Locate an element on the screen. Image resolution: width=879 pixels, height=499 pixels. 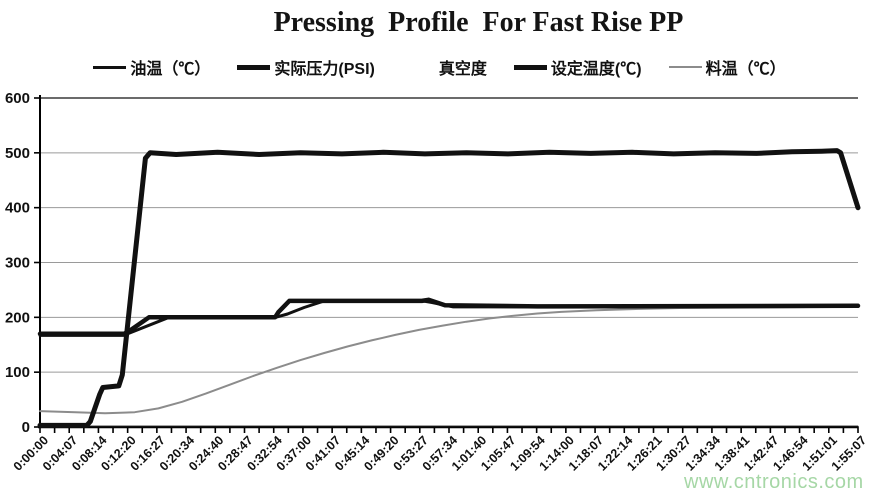
chart-legend: 油温（℃） 实际压力(PSI) 真空度 设定温度(℃) 料温（℃） is located at coordinates (439, 67).